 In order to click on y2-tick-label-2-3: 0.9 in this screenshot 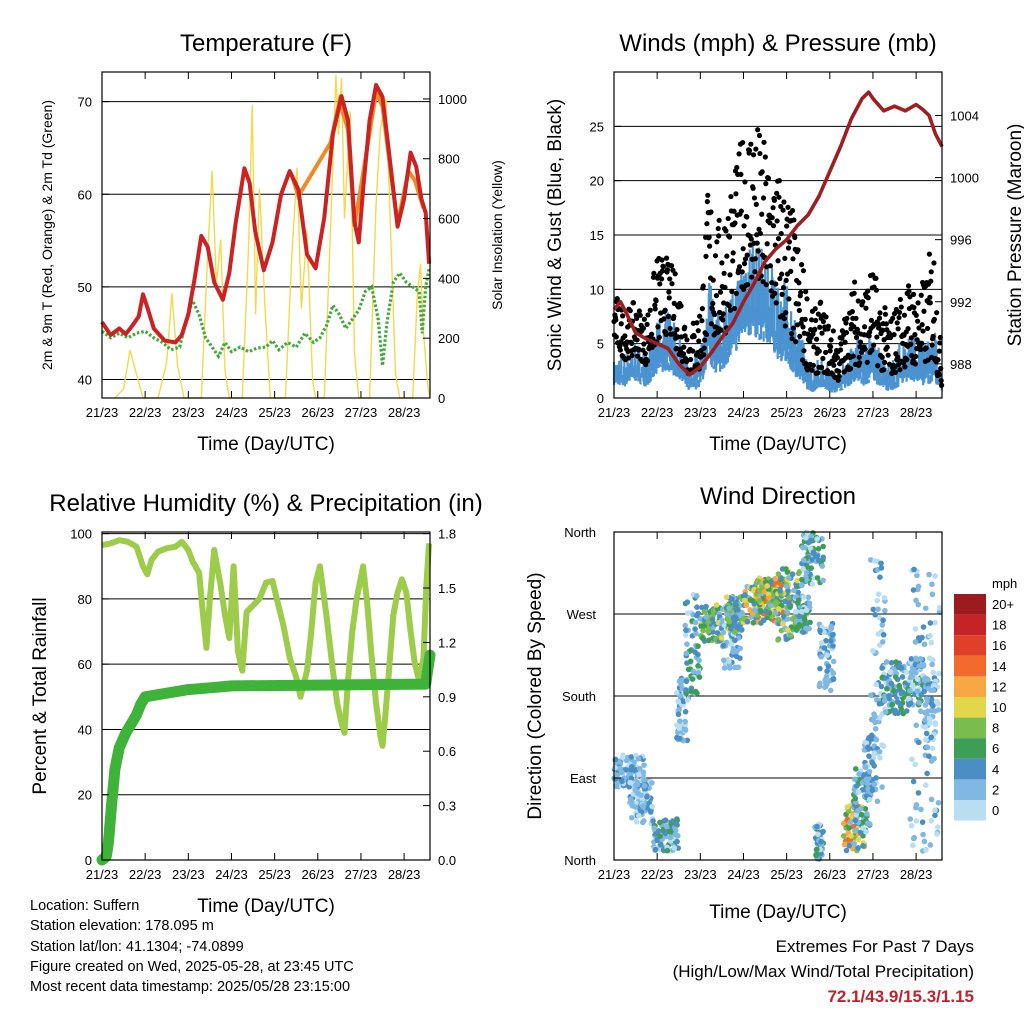, I will do `click(447, 697)`.